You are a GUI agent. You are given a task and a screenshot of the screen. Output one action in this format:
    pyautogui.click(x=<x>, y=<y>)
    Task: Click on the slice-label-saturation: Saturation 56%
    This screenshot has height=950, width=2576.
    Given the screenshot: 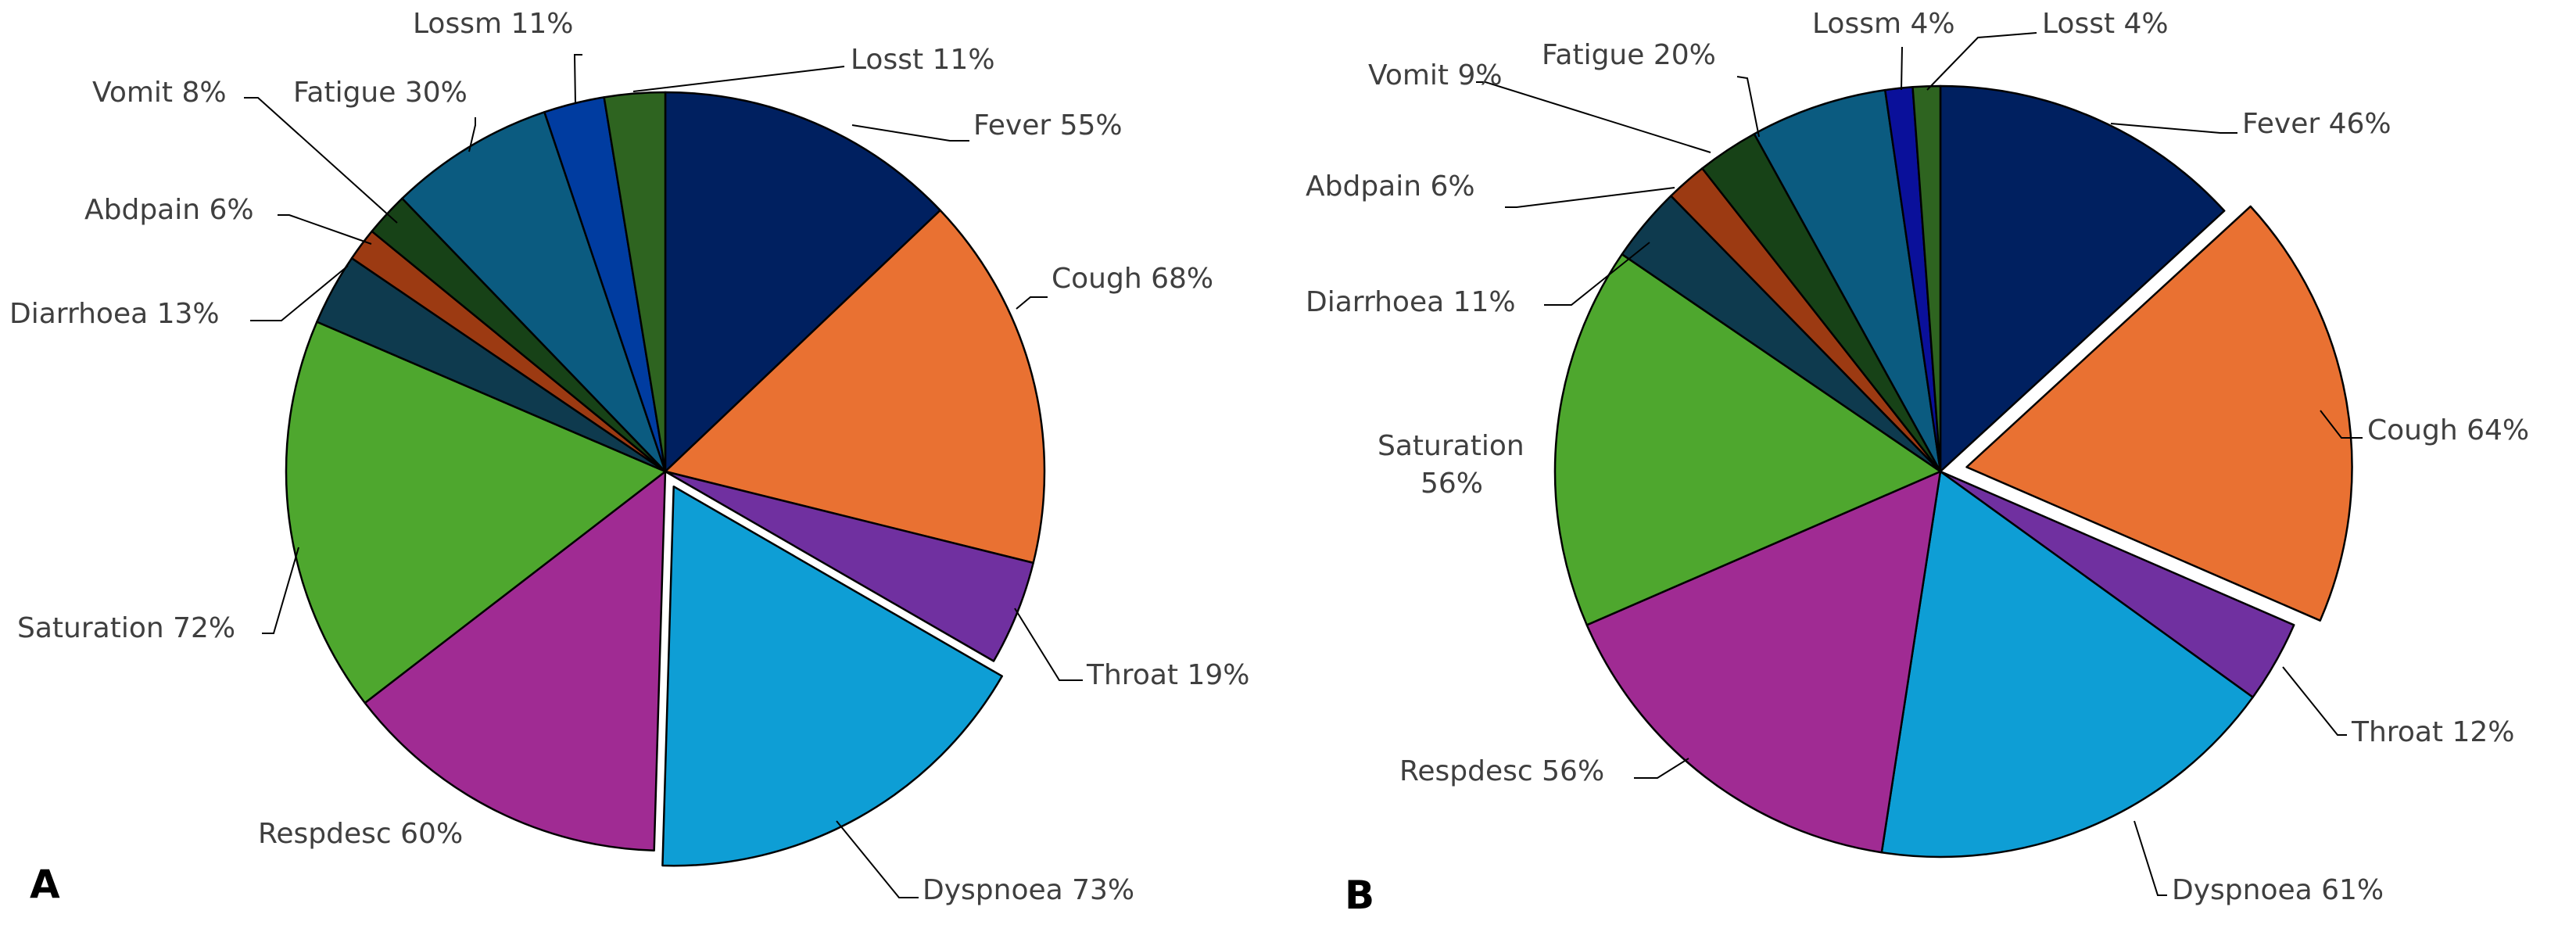 What is the action you would take?
    pyautogui.click(x=1451, y=465)
    